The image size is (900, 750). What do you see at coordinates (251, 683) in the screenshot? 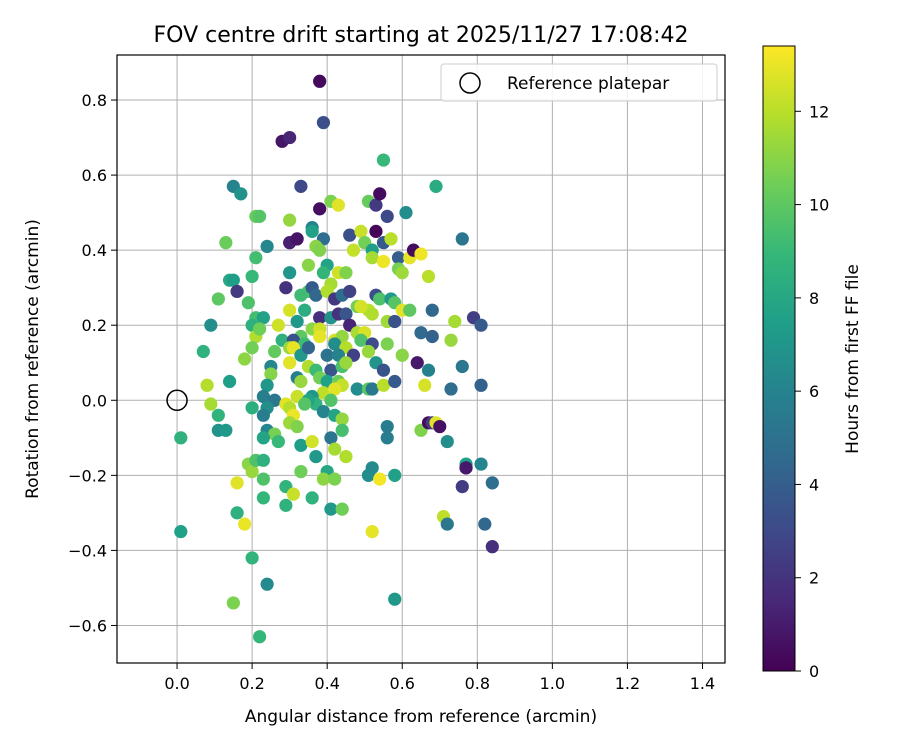
I see `x-tick-label: 0.2` at bounding box center [251, 683].